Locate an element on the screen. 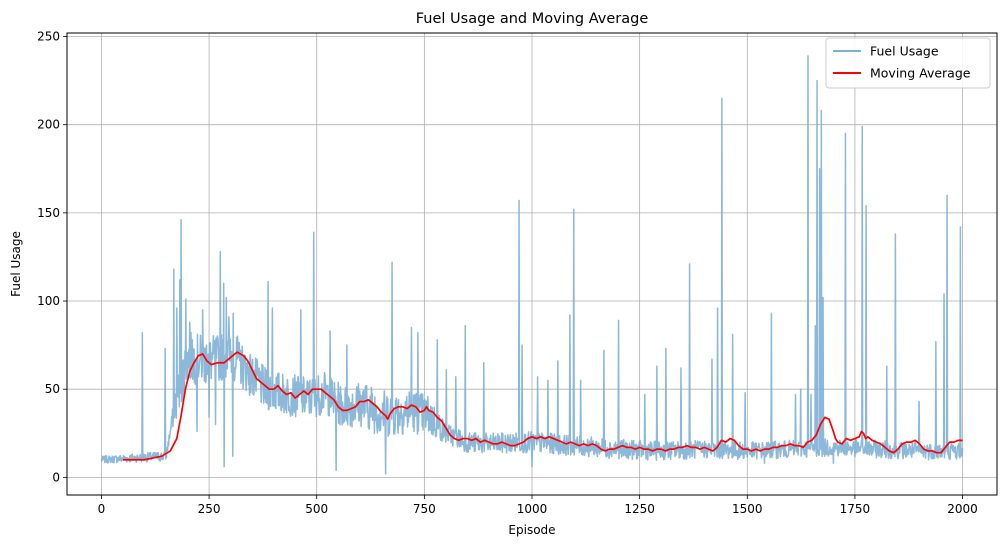 Image resolution: width=1005 pixels, height=547 pixels. legend-box is located at coordinates (908, 63).